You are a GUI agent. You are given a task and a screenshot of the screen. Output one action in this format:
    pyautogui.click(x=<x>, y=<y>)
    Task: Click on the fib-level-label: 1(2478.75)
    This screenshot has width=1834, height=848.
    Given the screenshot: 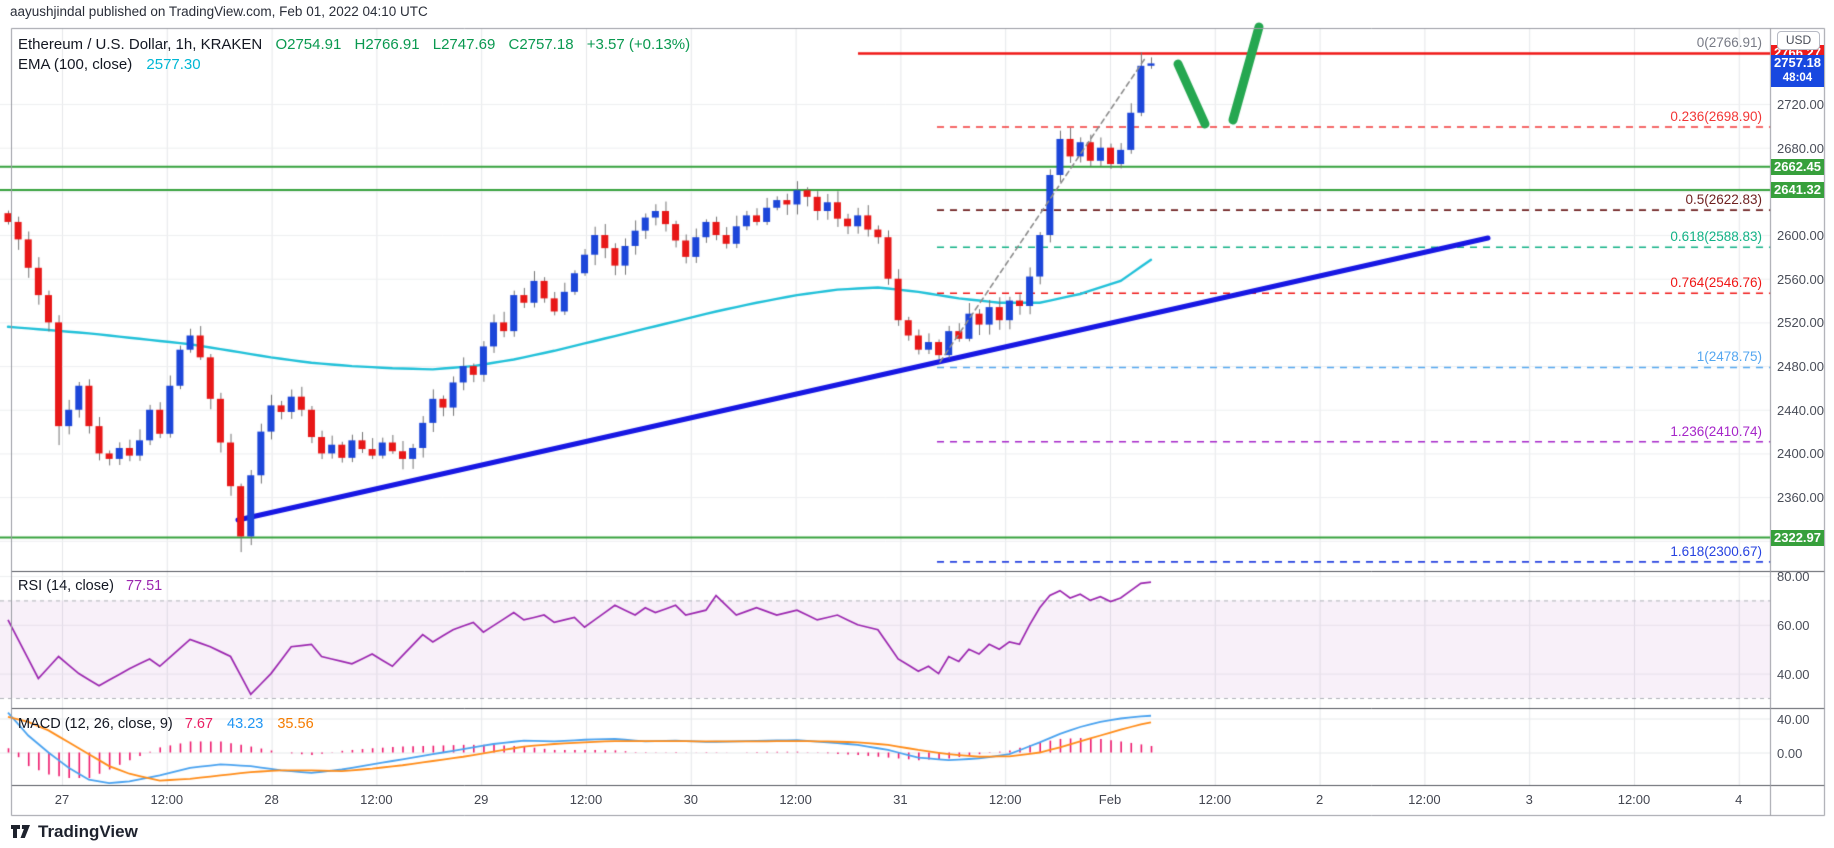 What is the action you would take?
    pyautogui.click(x=1729, y=357)
    